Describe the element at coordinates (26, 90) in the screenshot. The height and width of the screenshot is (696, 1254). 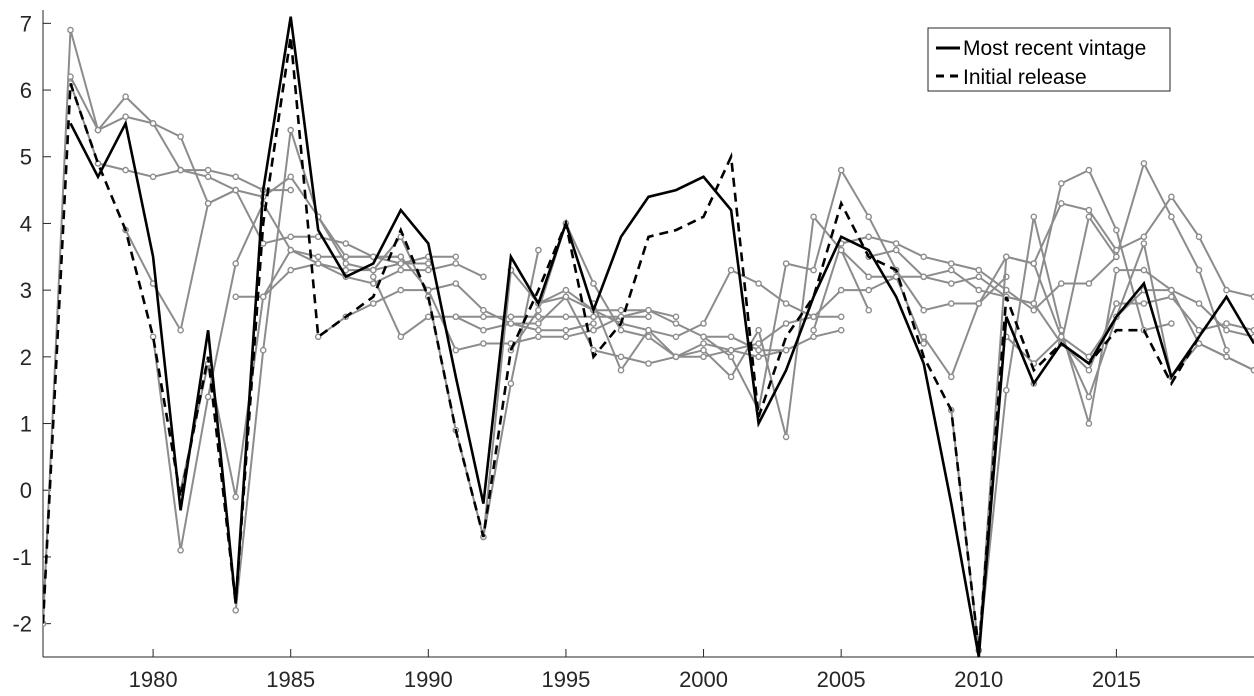
I see `y-tick-label: 6` at that location.